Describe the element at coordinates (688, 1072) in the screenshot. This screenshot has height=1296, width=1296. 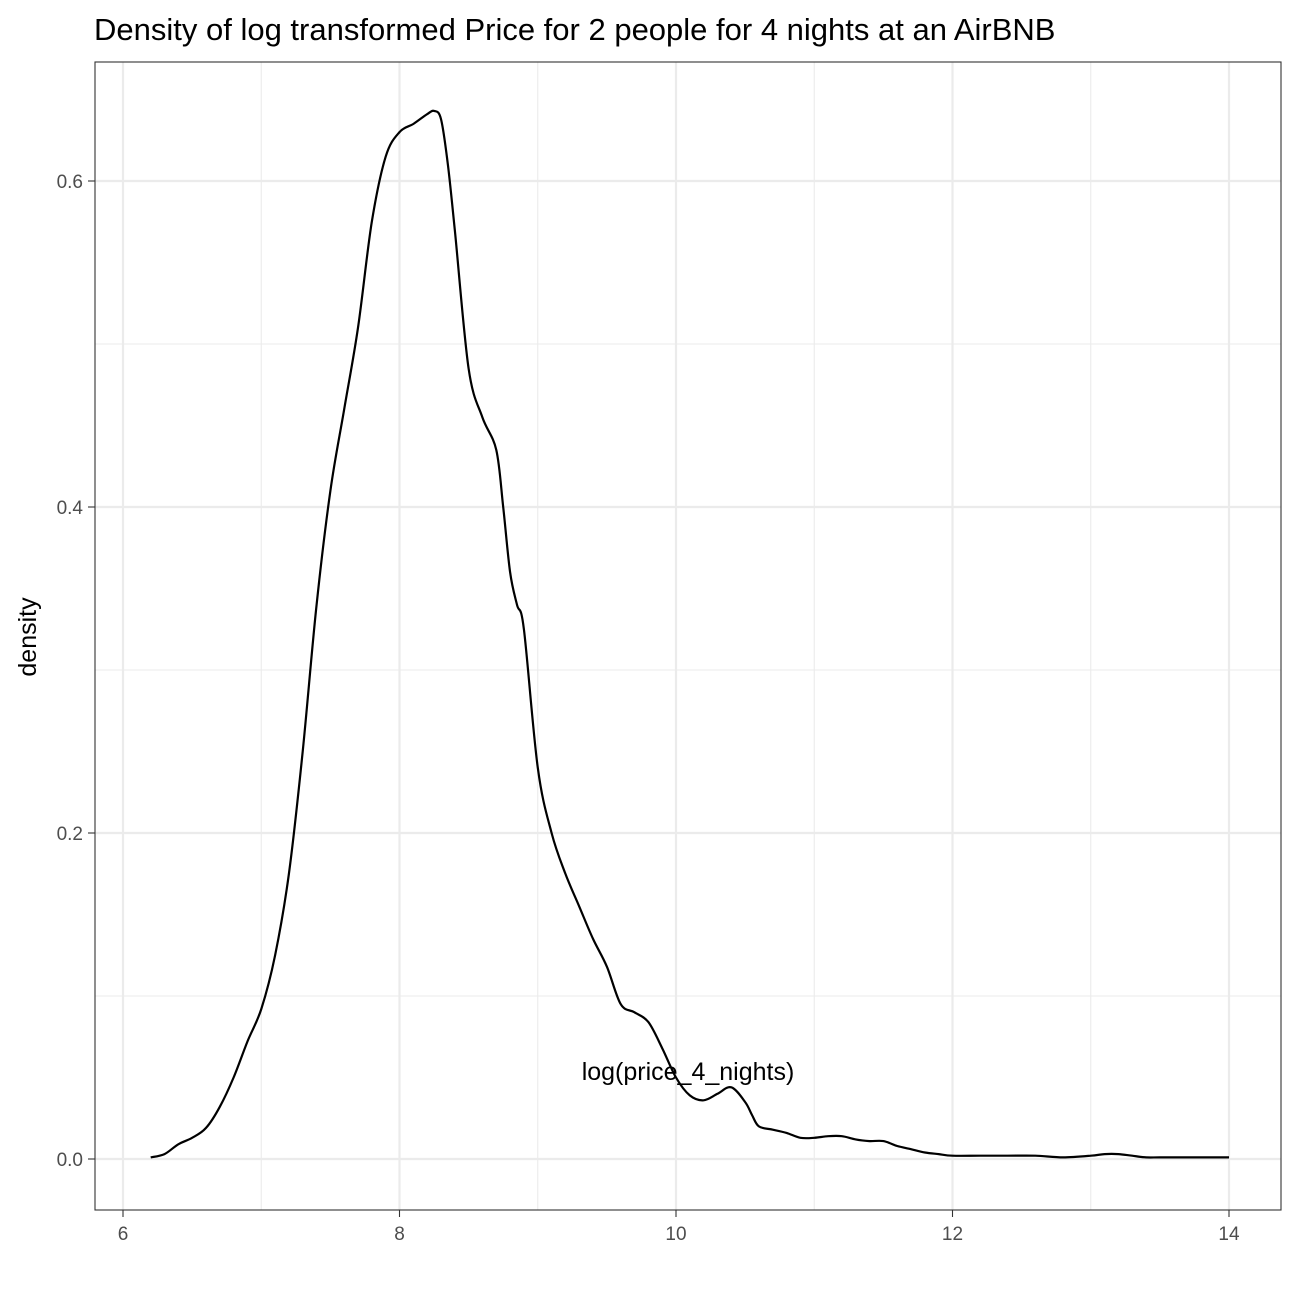
I see `x-axis-title: log(price_4_nights)` at that location.